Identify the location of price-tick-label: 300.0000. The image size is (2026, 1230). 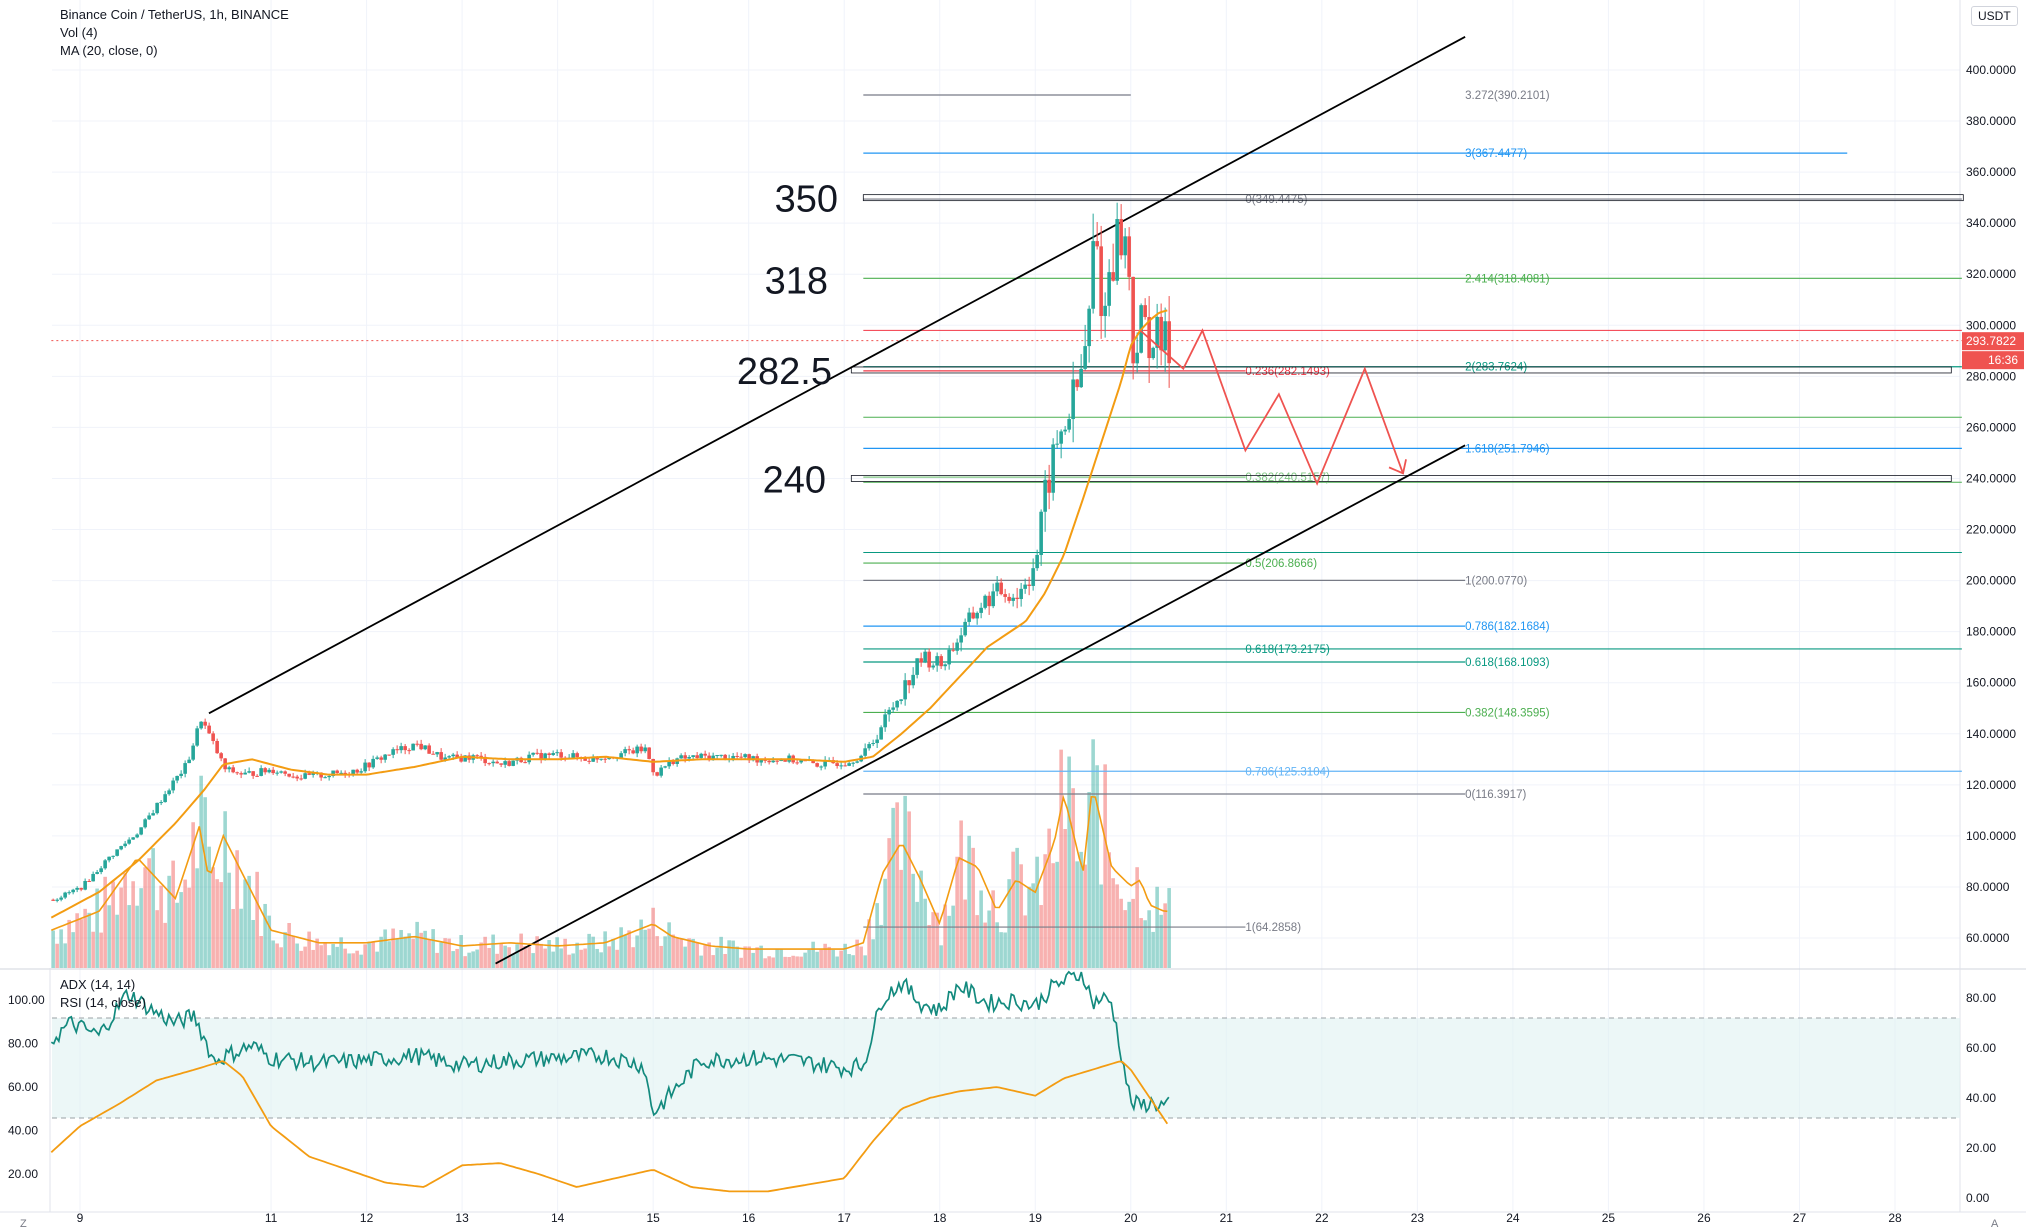
(1991, 325).